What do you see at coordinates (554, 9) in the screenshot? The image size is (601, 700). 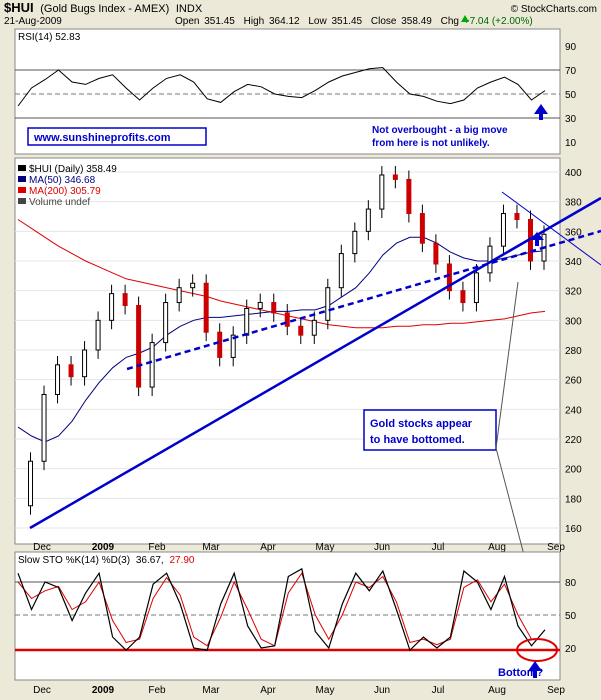 I see `watermark: © StockCharts.com` at bounding box center [554, 9].